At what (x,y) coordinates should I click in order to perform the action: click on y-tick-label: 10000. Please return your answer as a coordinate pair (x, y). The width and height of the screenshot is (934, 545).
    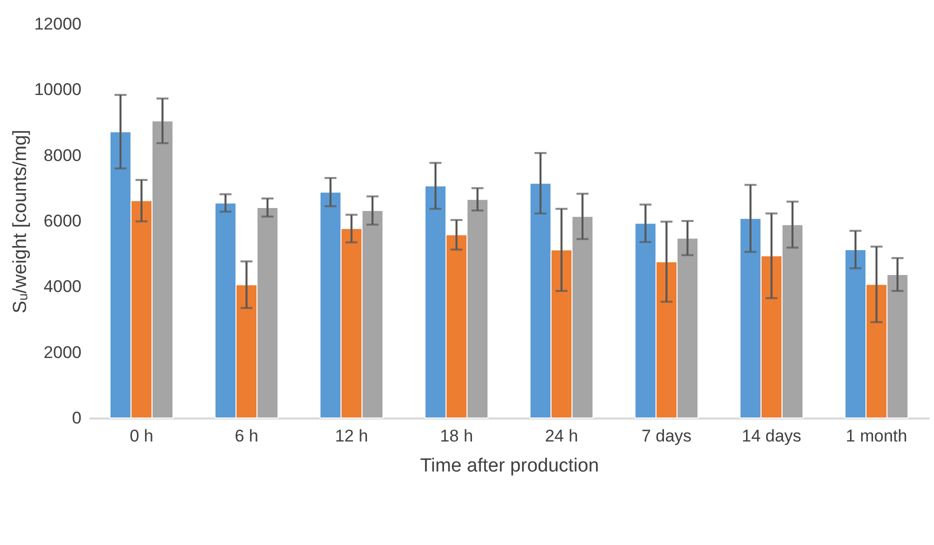
    Looking at the image, I should click on (58, 90).